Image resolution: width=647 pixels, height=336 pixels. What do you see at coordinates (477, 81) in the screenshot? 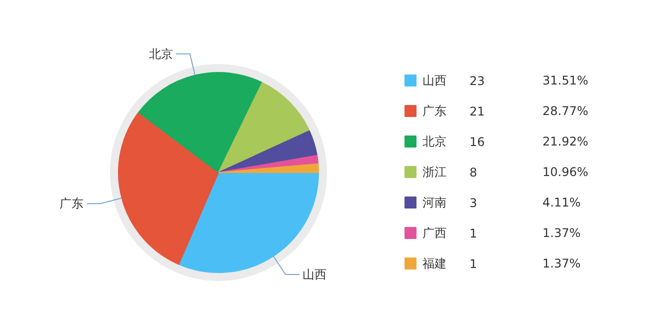
I see `text: 23` at bounding box center [477, 81].